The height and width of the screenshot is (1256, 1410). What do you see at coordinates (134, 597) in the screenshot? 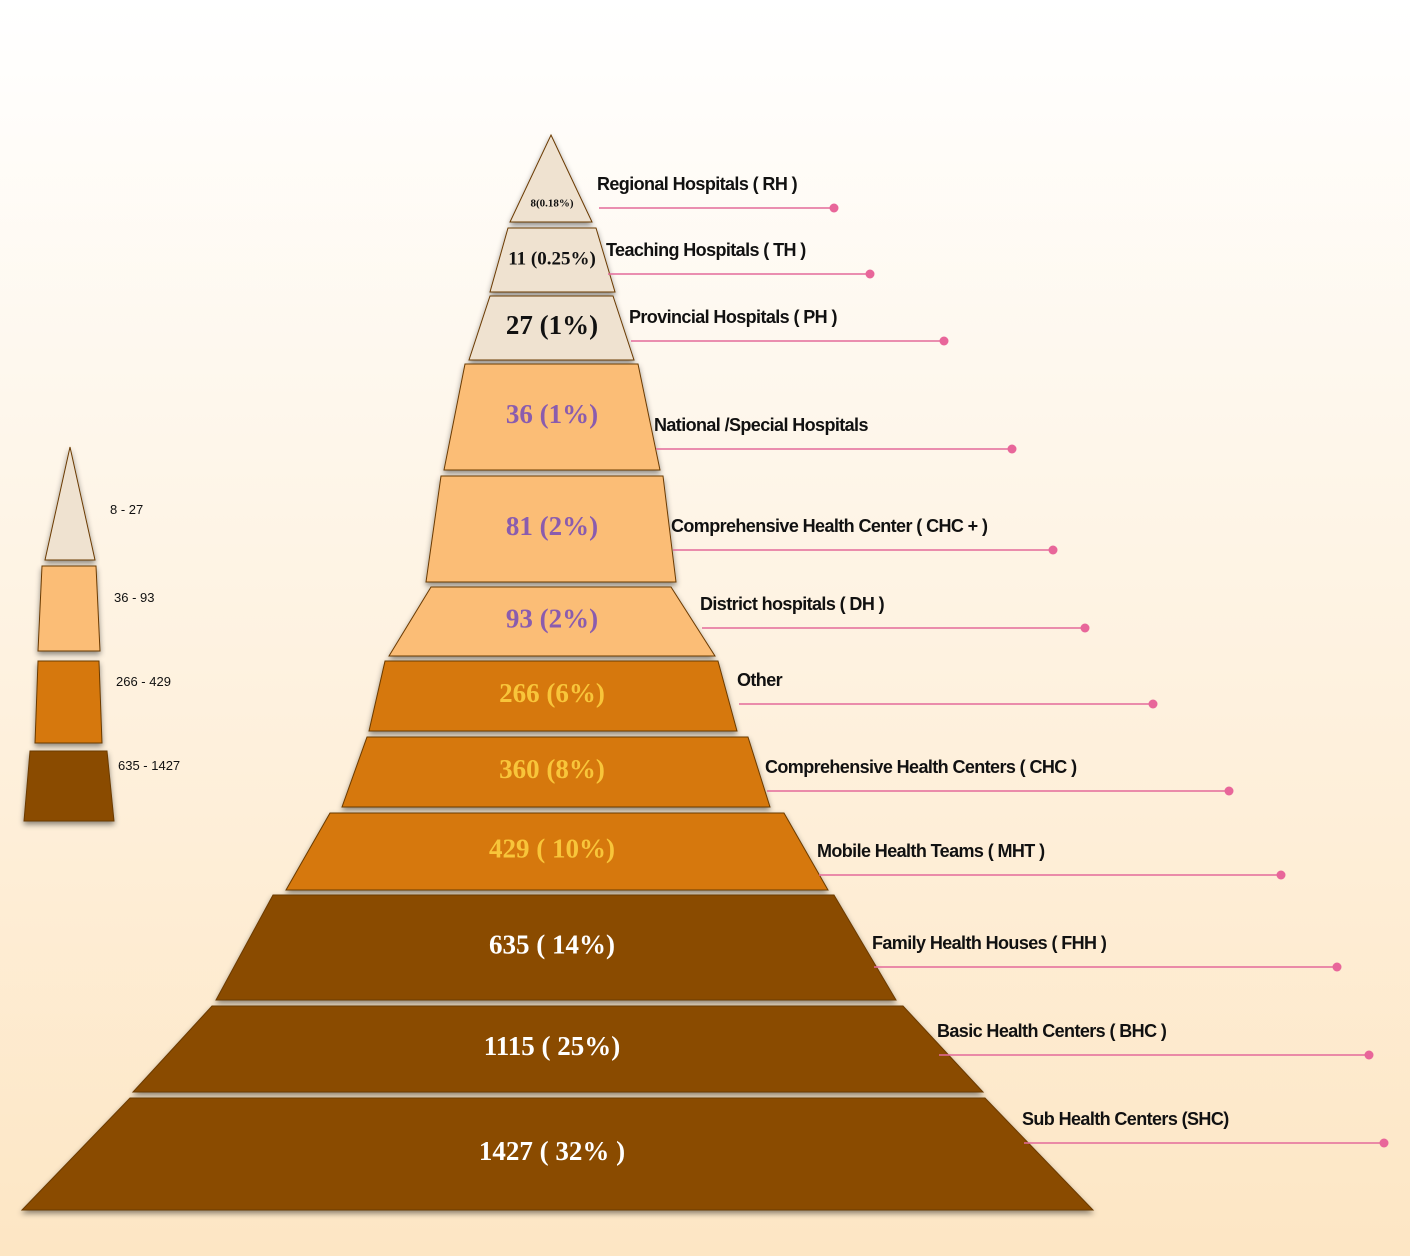
I see `legend-label: 36 - 93` at bounding box center [134, 597].